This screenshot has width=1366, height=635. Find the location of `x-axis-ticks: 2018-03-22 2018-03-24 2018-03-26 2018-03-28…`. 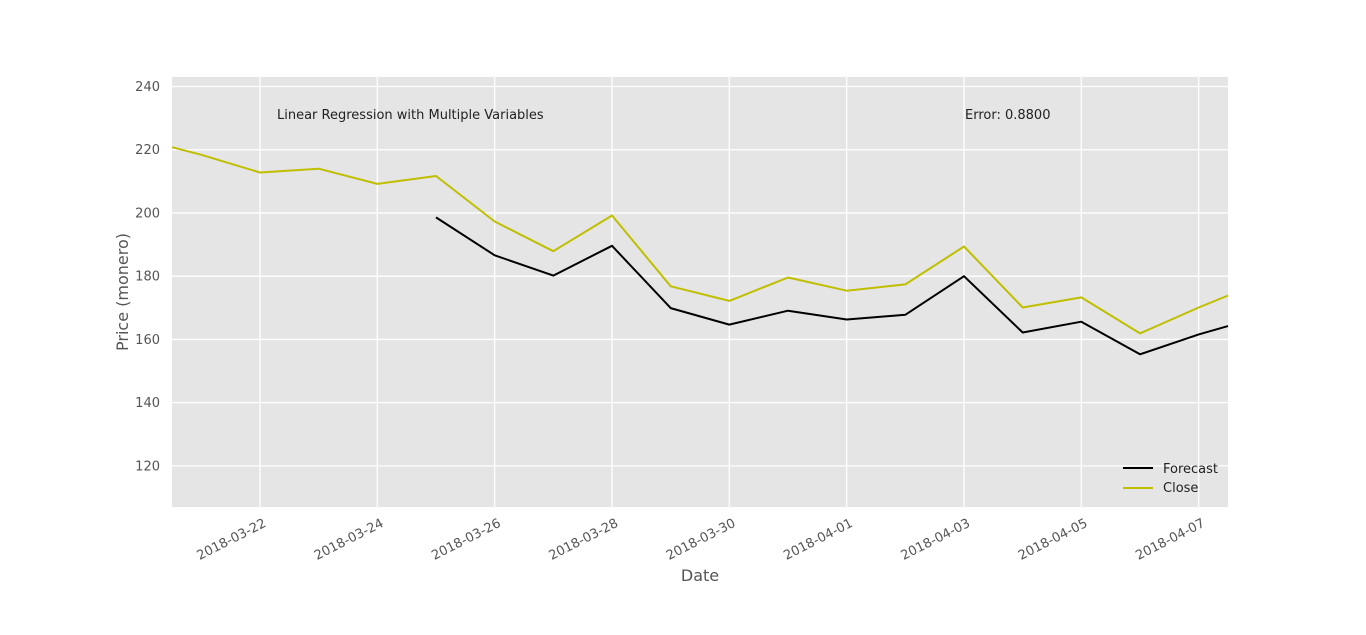

x-axis-ticks: 2018-03-22 2018-03-24 2018-03-26 2018-03-28… is located at coordinates (701, 540).